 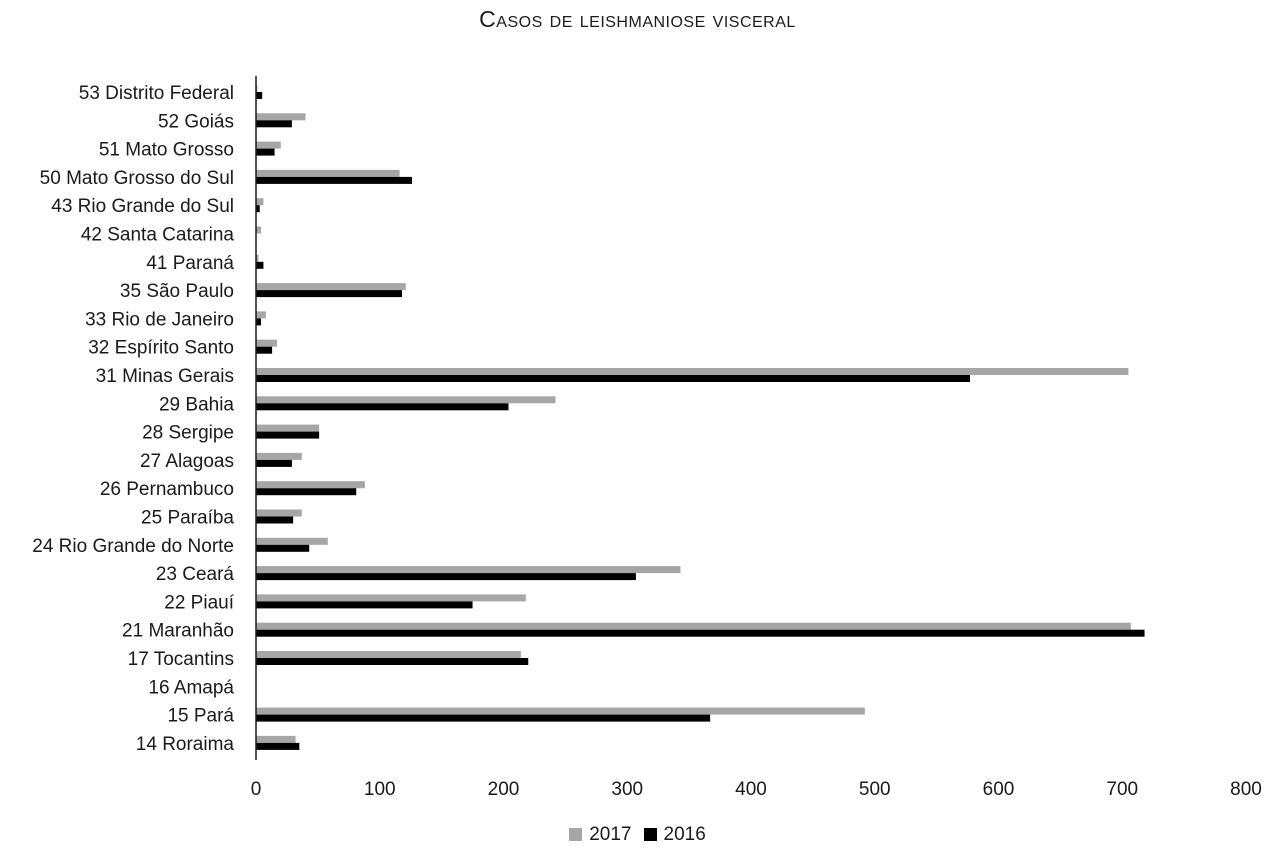 I want to click on category-label: 35 São Paulo, so click(x=177, y=291).